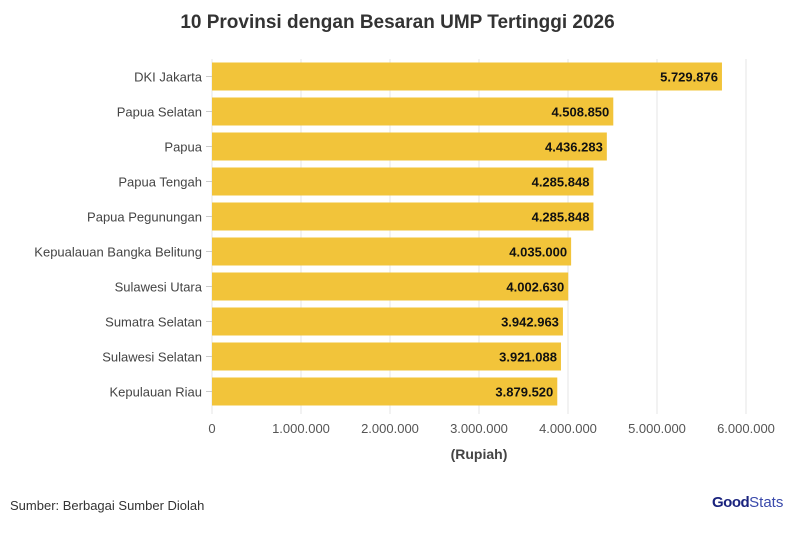 This screenshot has width=795, height=536. What do you see at coordinates (479, 454) in the screenshot?
I see `x-axis-title: (Rupiah)` at bounding box center [479, 454].